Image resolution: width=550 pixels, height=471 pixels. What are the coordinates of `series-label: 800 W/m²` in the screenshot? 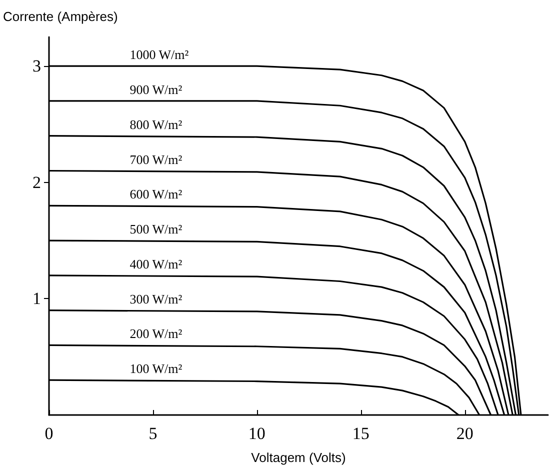 It's located at (156, 124).